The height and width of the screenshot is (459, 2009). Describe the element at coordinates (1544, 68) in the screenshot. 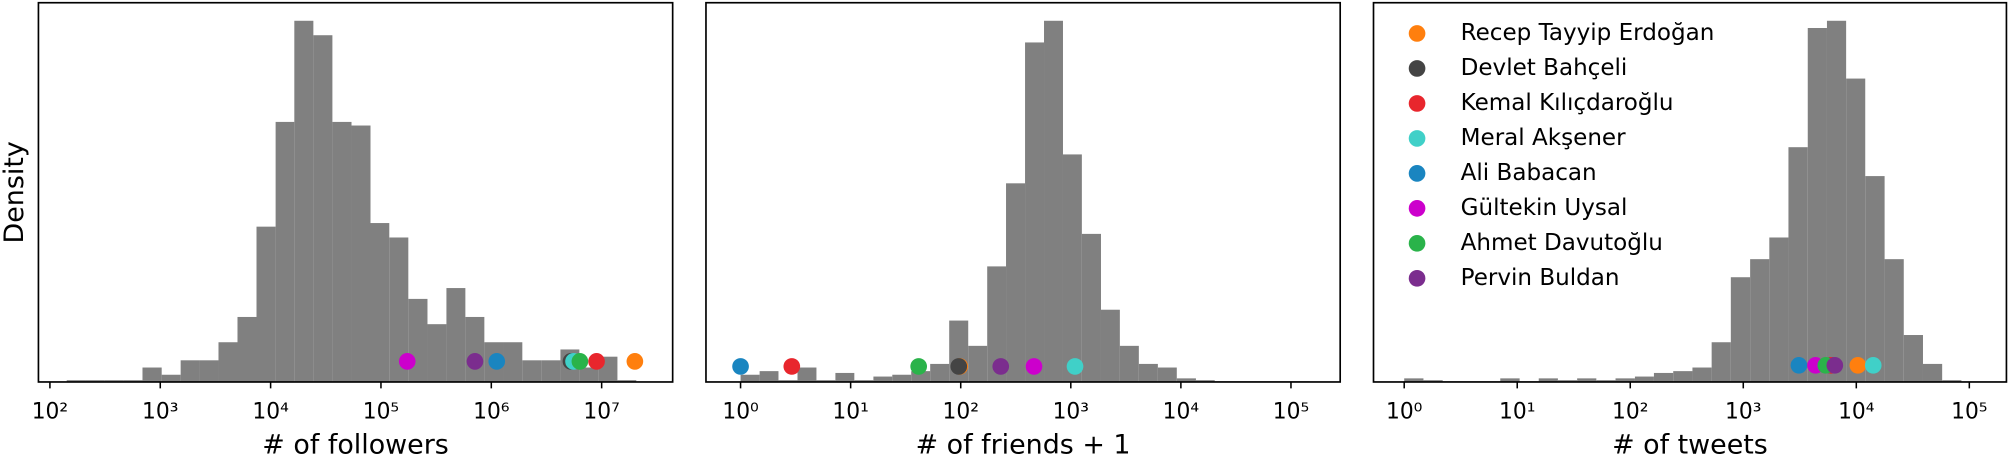

I see `legend-label: Devlet Bahçeli` at that location.